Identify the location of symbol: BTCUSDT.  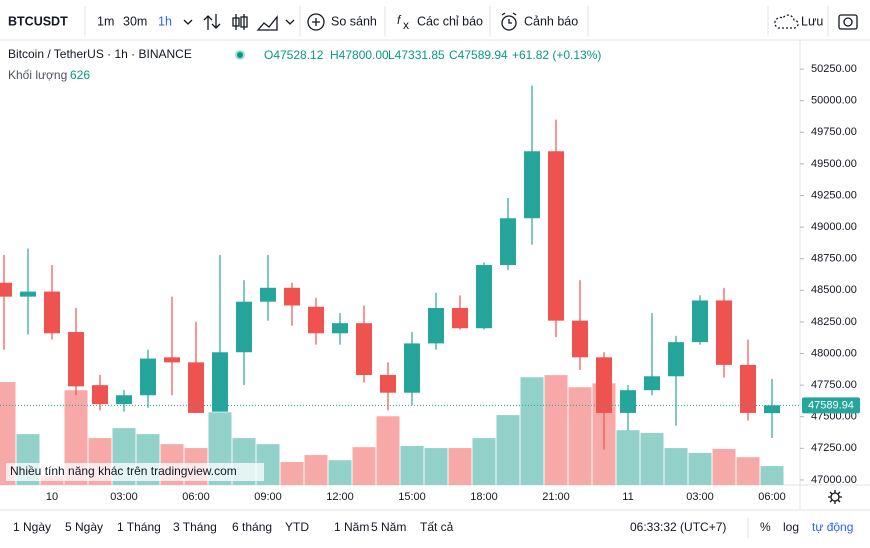
(38, 21).